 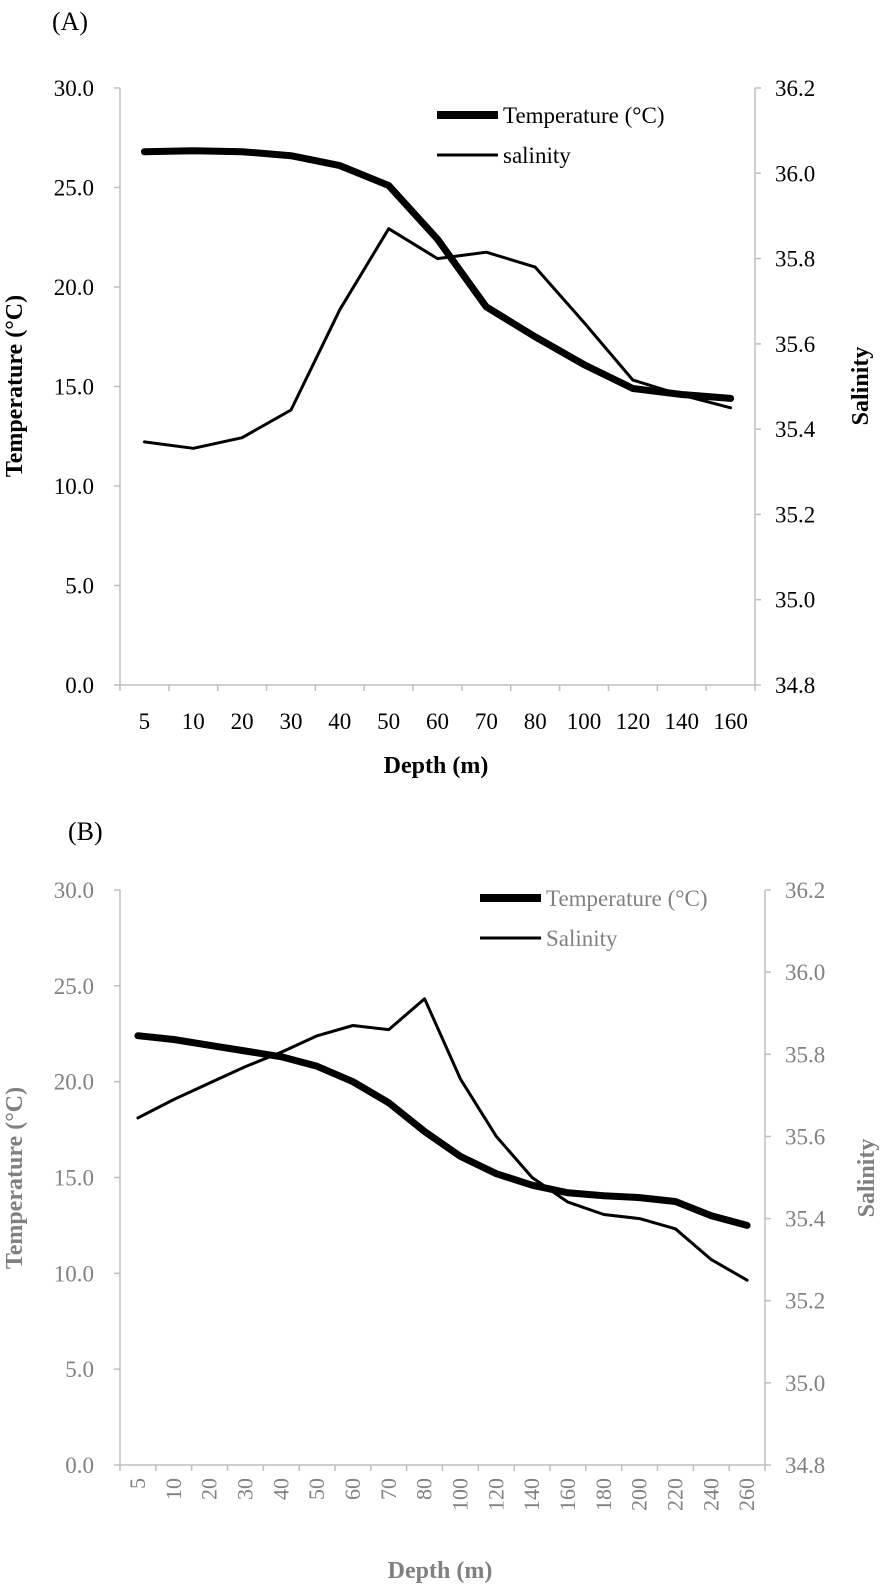 I want to click on x-tick-label: 200, so click(x=639, y=1494).